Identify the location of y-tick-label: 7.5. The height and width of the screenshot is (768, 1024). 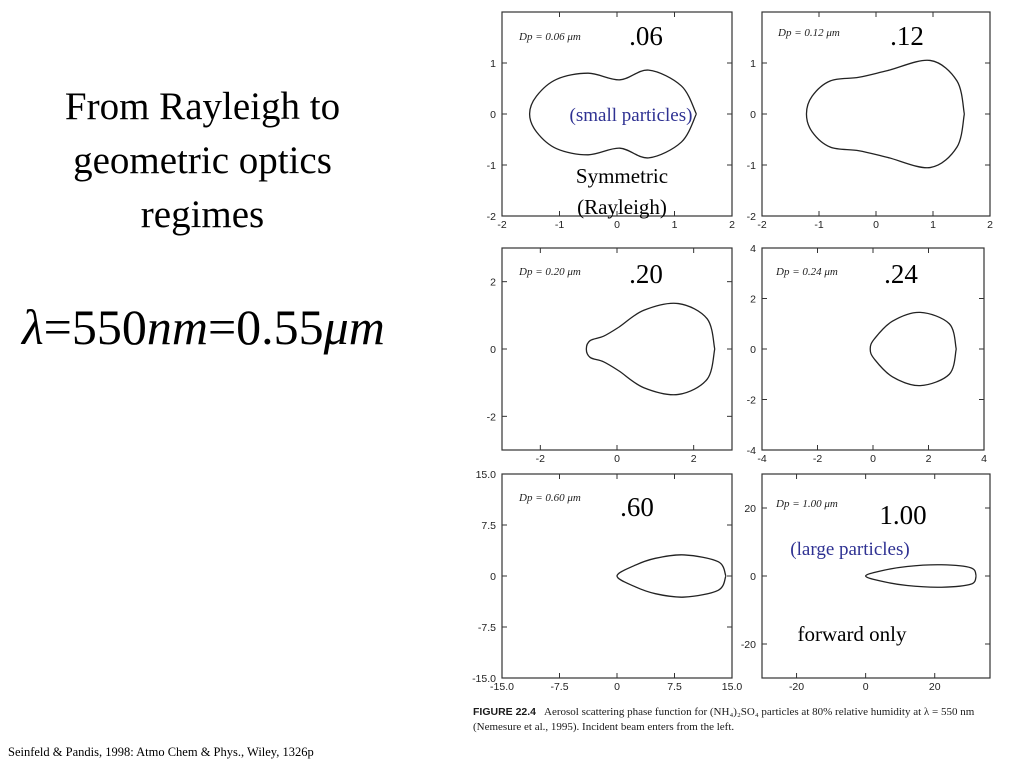
(488, 526).